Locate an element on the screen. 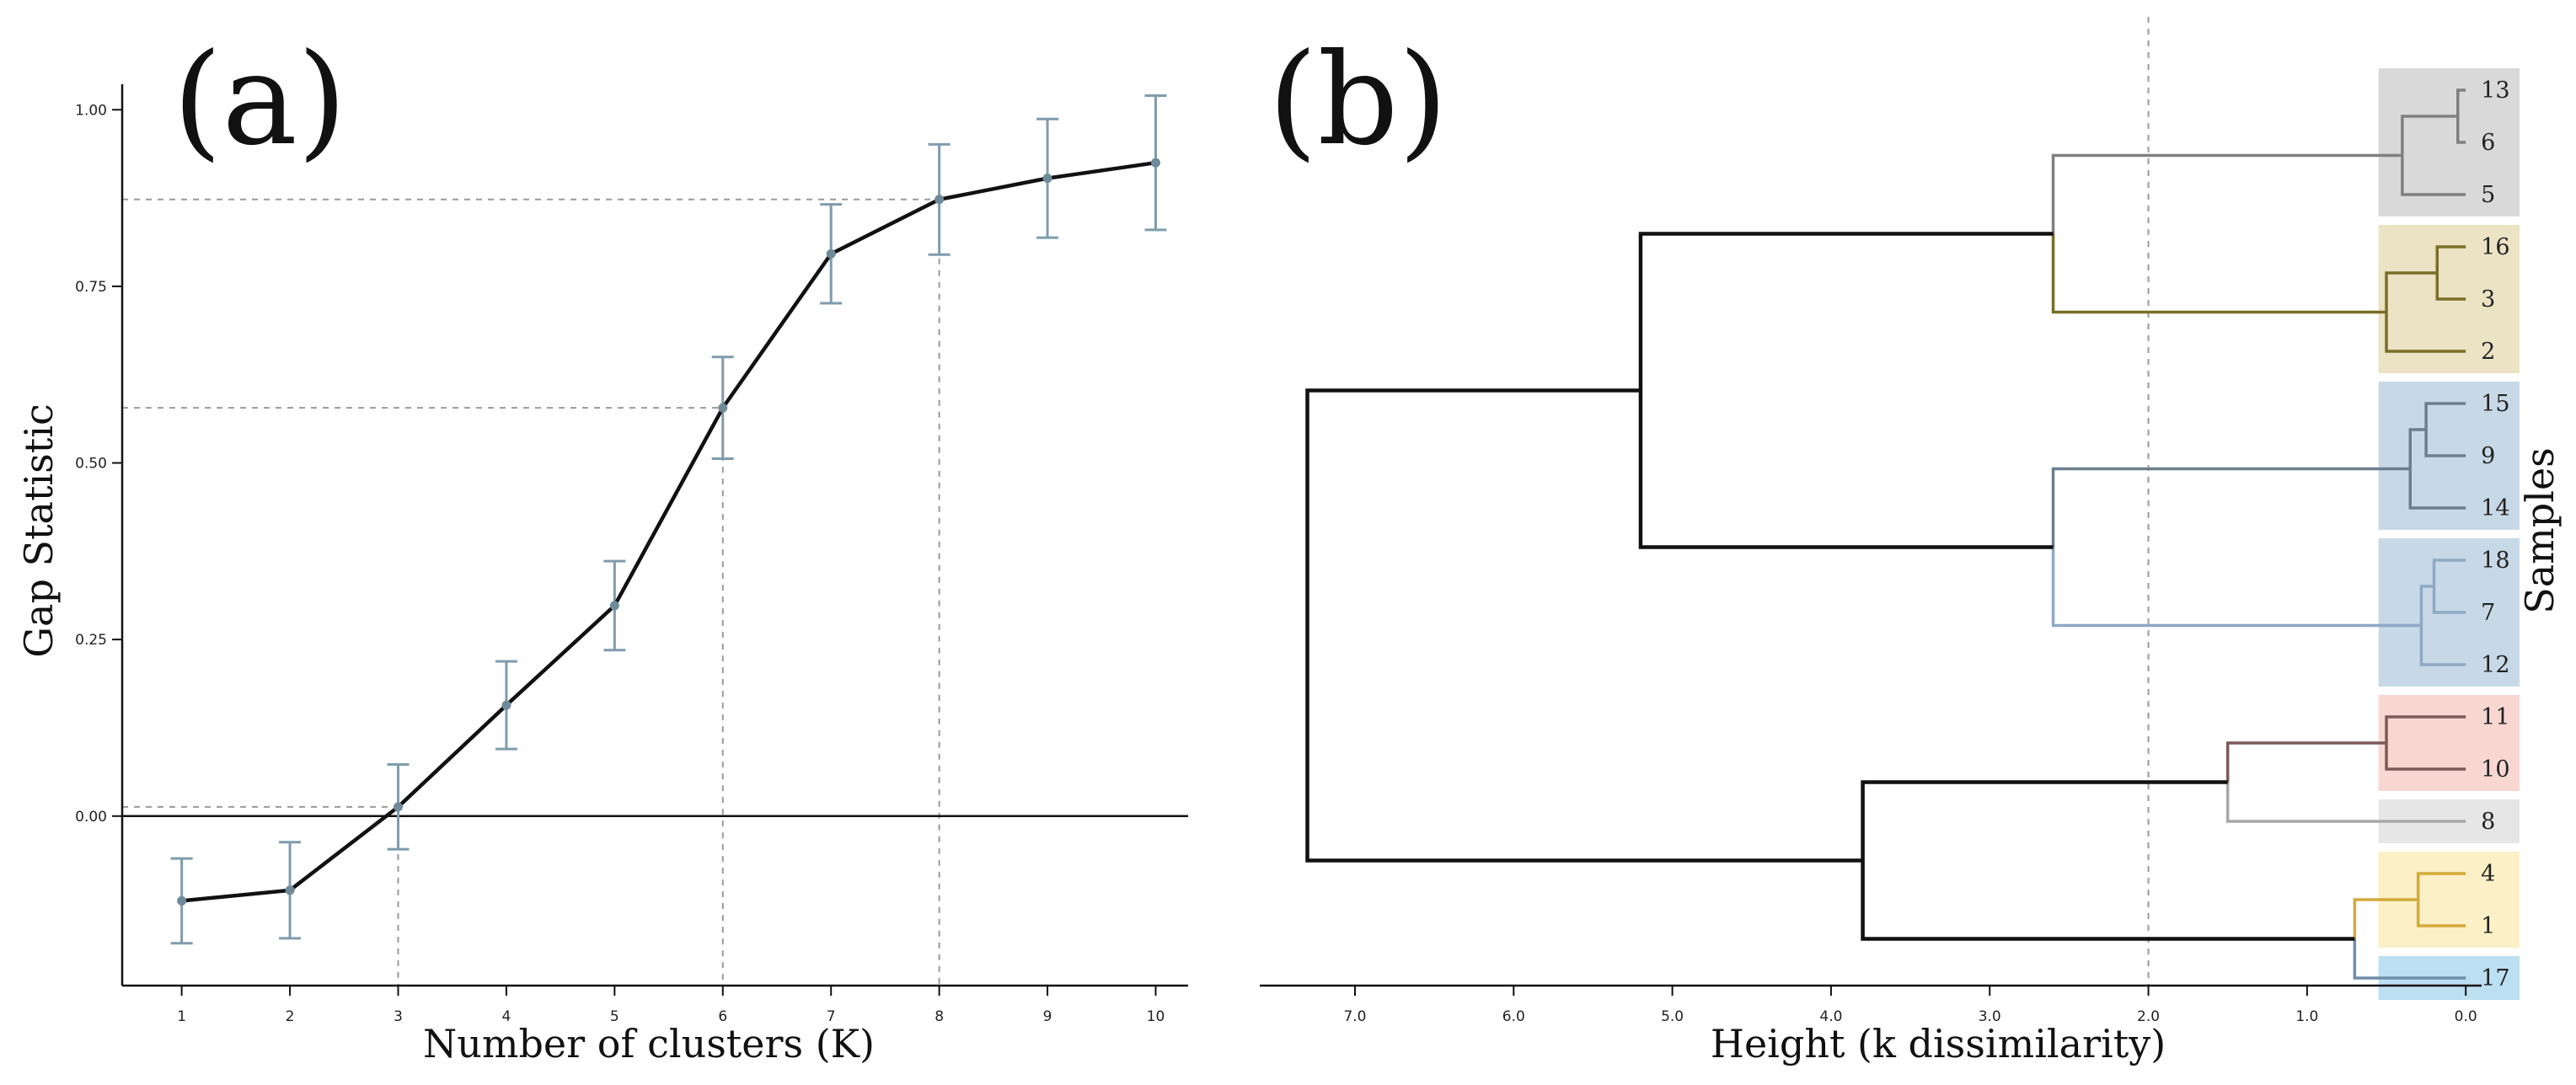 This screenshot has width=2576, height=1085. leaf-label: 11 is located at coordinates (2495, 717).